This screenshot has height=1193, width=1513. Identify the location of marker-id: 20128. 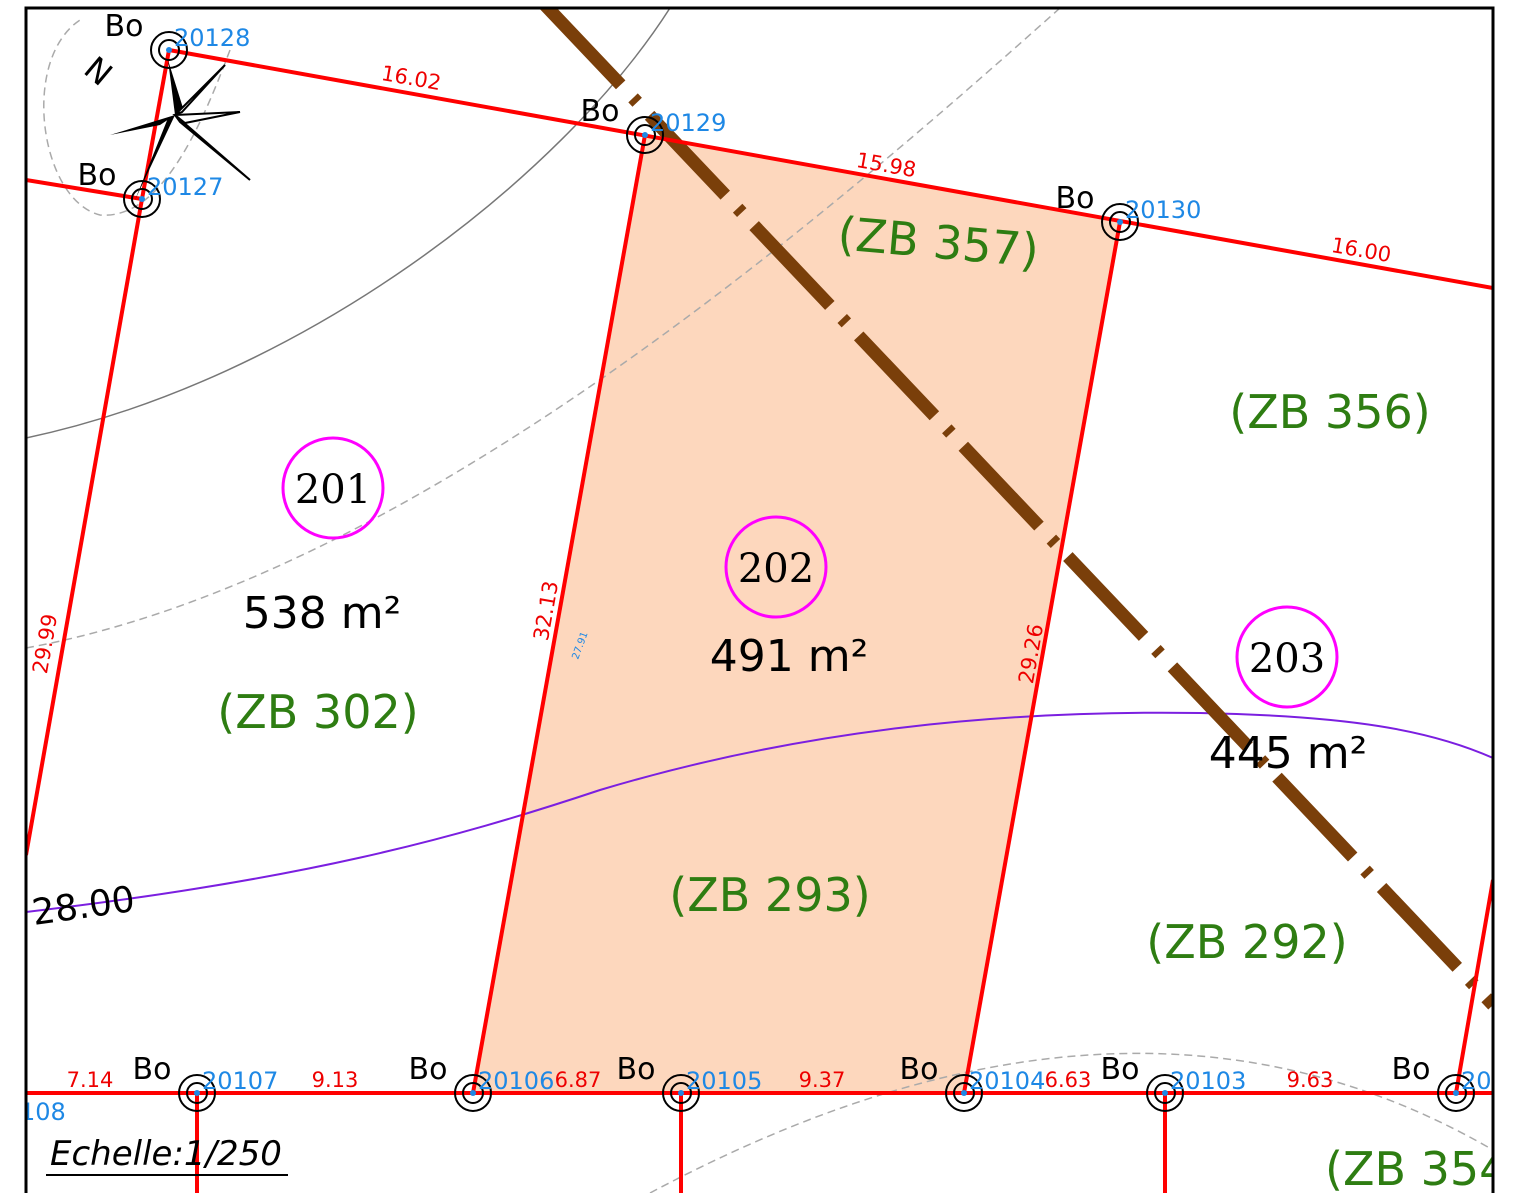
(212, 38).